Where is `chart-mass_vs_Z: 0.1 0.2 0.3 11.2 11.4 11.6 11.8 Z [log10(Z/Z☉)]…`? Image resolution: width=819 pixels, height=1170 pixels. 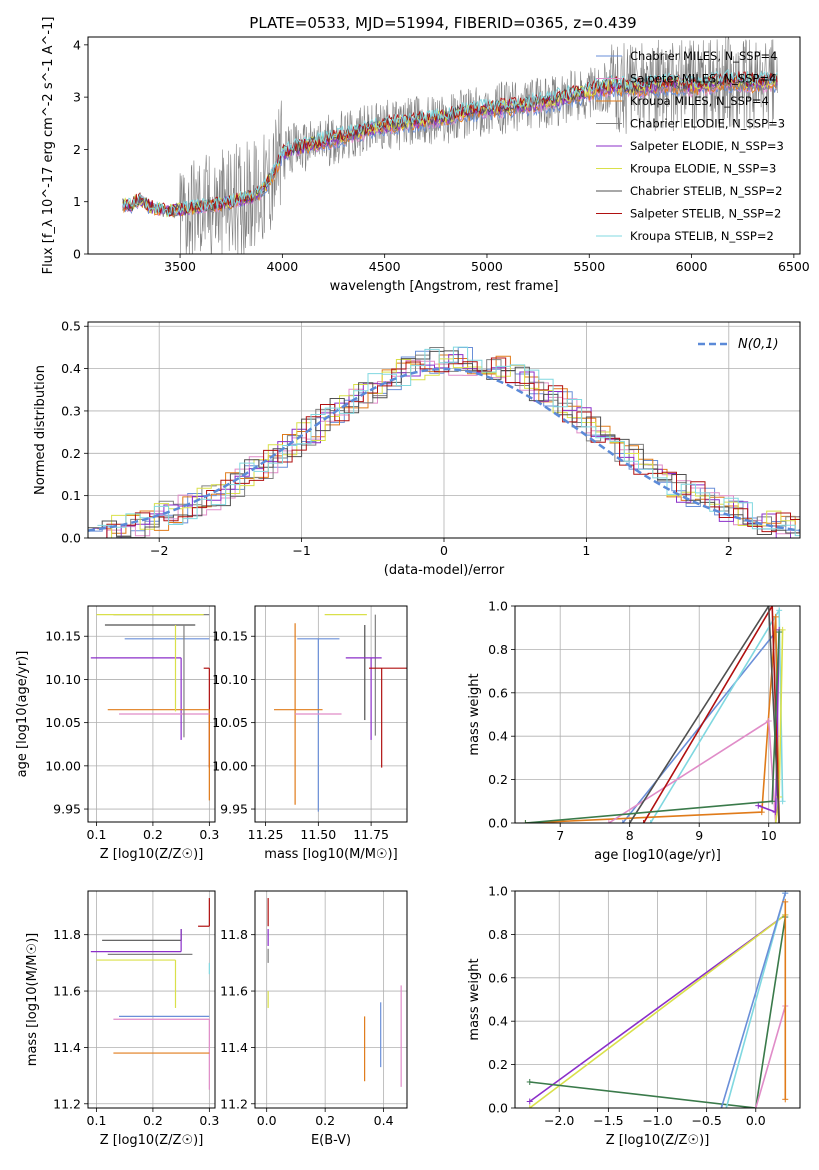
chart-mass_vs_Z: 0.1 0.2 0.3 11.2 11.4 11.6 11.8 Z [log10(Z/Z☉)]… is located at coordinates (122, 1019).